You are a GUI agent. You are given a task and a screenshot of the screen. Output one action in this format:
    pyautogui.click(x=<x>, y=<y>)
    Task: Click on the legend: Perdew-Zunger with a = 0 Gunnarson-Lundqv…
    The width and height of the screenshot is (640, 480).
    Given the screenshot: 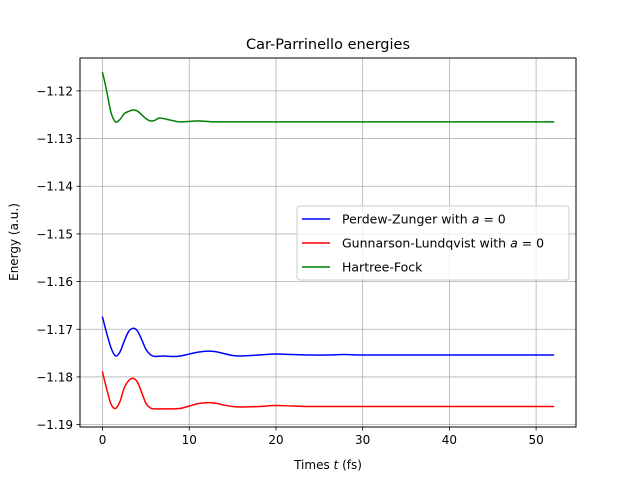 What is the action you would take?
    pyautogui.click(x=433, y=243)
    